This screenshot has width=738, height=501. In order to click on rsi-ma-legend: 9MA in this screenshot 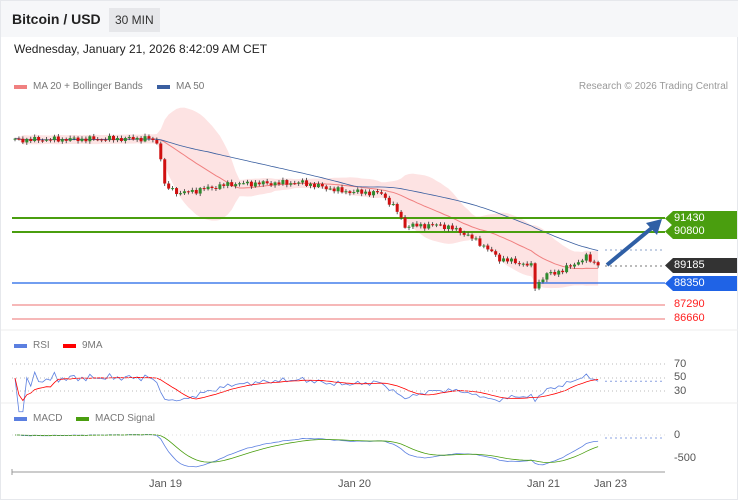, I will do `click(83, 345)`.